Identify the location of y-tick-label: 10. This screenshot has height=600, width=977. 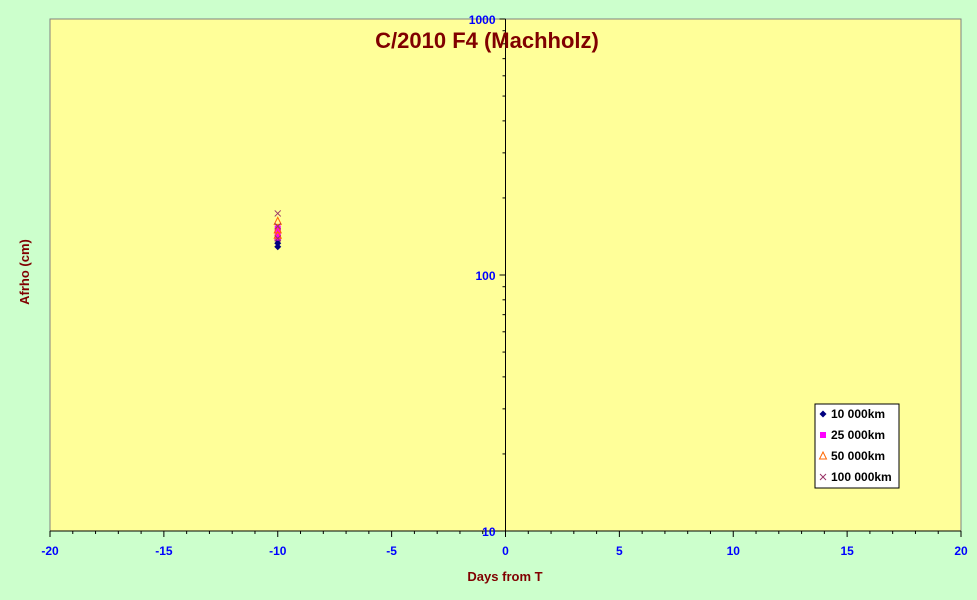
(489, 532).